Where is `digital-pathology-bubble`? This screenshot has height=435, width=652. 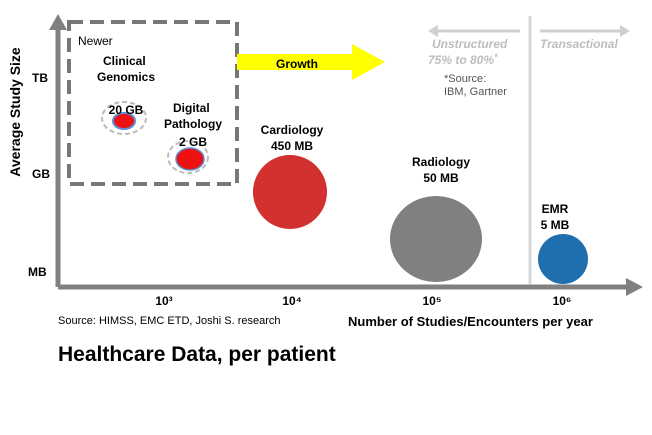 digital-pathology-bubble is located at coordinates (190, 159).